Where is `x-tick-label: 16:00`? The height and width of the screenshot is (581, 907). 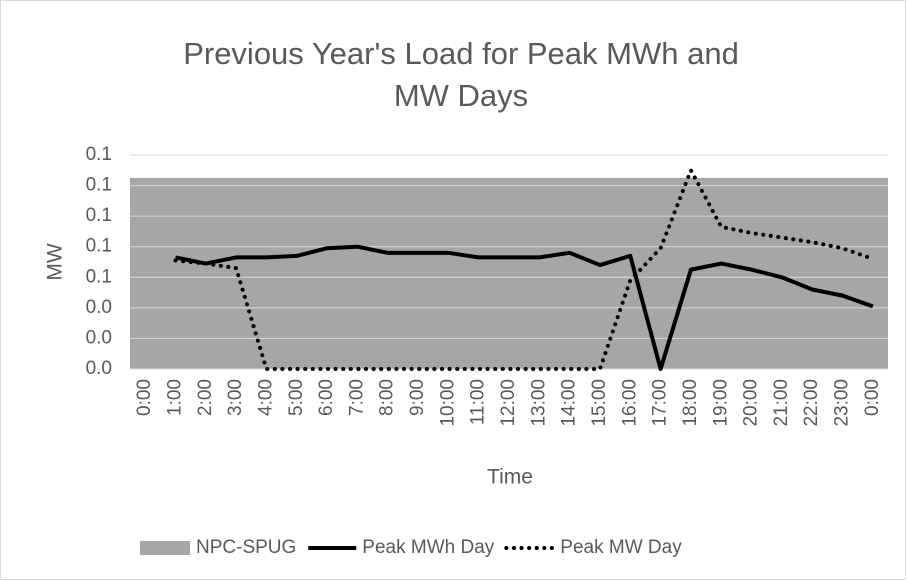 x-tick-label: 16:00 is located at coordinates (629, 403).